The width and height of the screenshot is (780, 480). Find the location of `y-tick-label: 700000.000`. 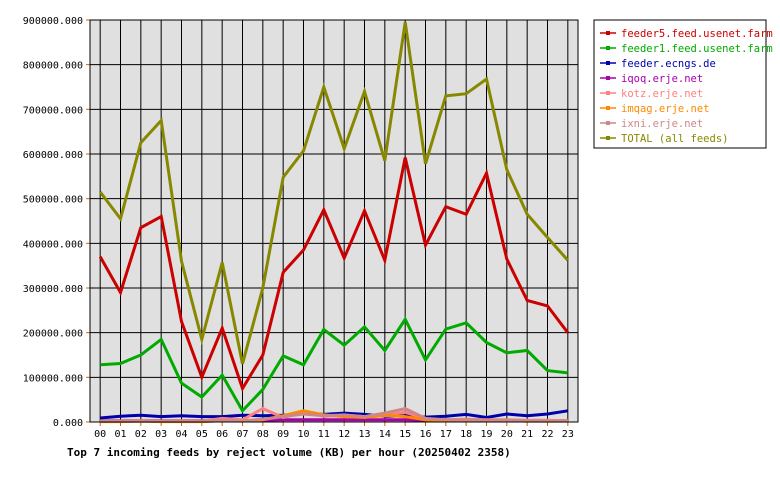

y-tick-label: 700000.000 is located at coordinates (53, 110).